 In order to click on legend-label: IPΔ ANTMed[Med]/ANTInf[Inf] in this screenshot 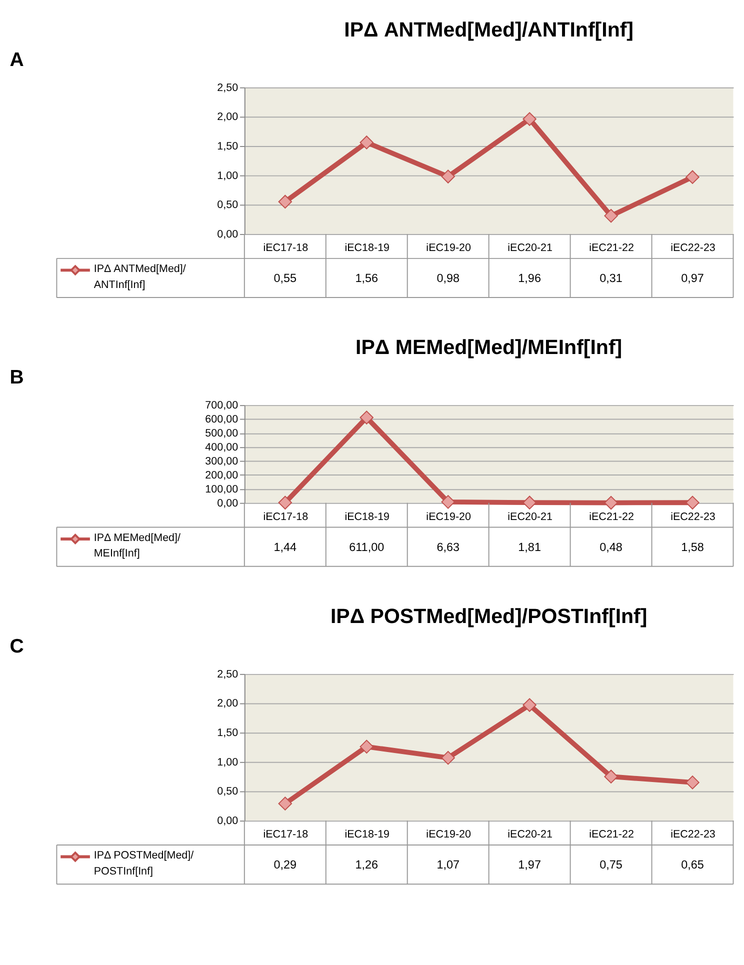, I will do `click(140, 277)`.